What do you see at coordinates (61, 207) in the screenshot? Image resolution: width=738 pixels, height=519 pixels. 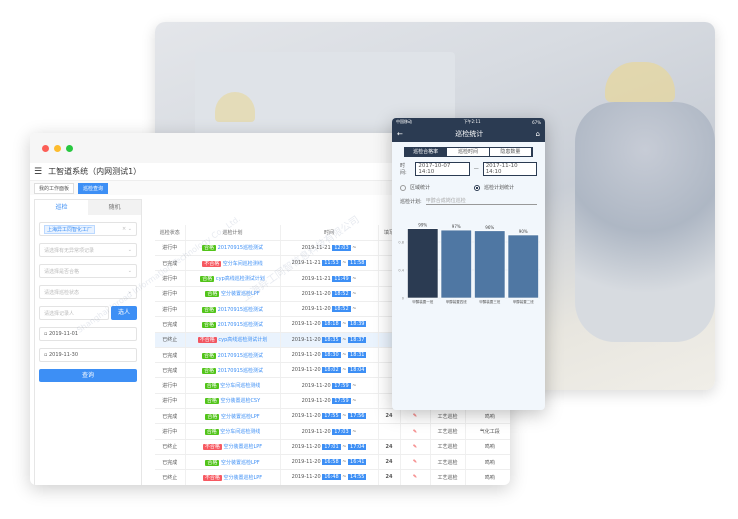 I see `tab-inspection: 巡检` at bounding box center [61, 207].